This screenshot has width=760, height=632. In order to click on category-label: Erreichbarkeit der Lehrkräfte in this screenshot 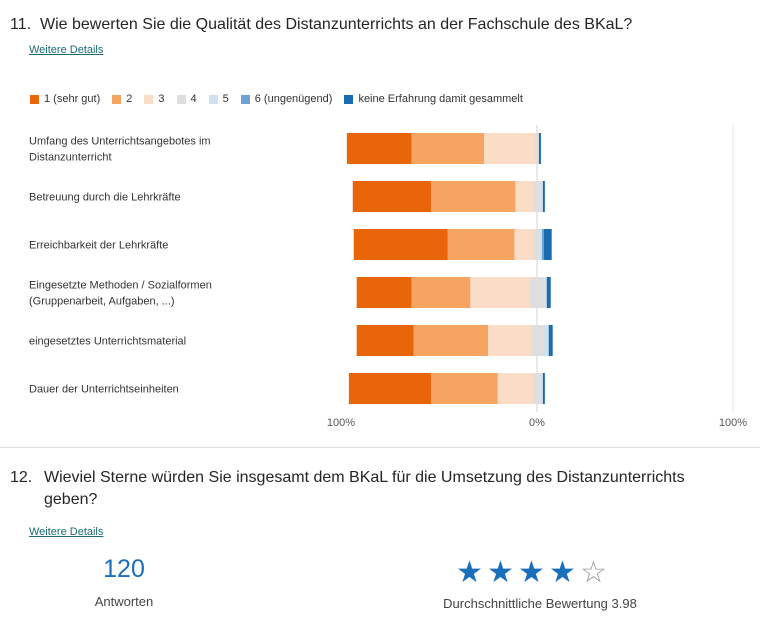, I will do `click(98, 246)`.